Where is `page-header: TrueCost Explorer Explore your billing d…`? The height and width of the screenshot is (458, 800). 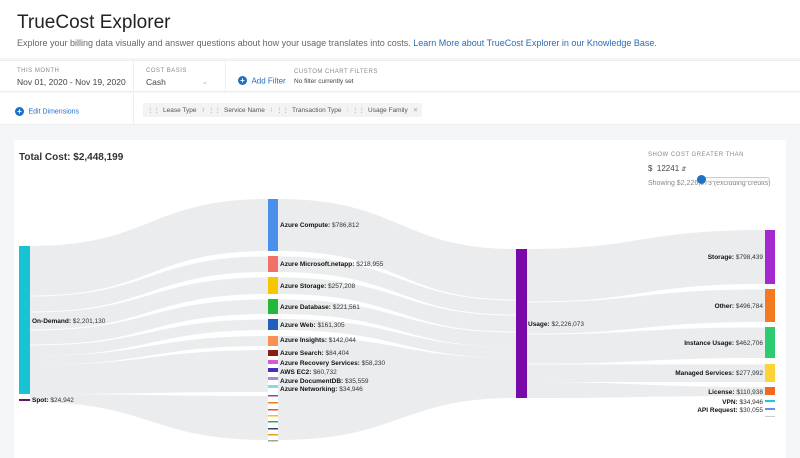
page-header: TrueCost Explorer Explore your billing d… is located at coordinates (400, 29).